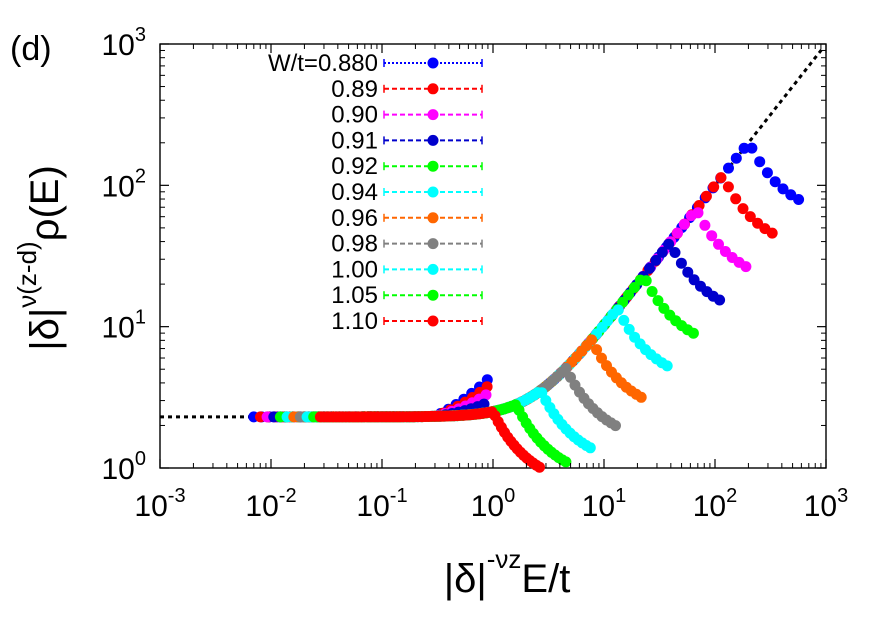 This screenshot has height=623, width=890. I want to click on y-tick-label: 10², so click(124, 184).